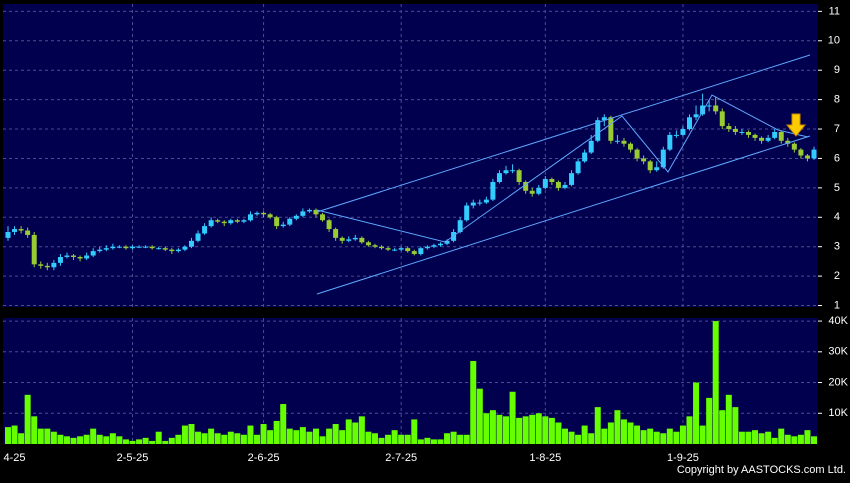 The width and height of the screenshot is (850, 483). I want to click on y-tick-label: 8, so click(837, 100).